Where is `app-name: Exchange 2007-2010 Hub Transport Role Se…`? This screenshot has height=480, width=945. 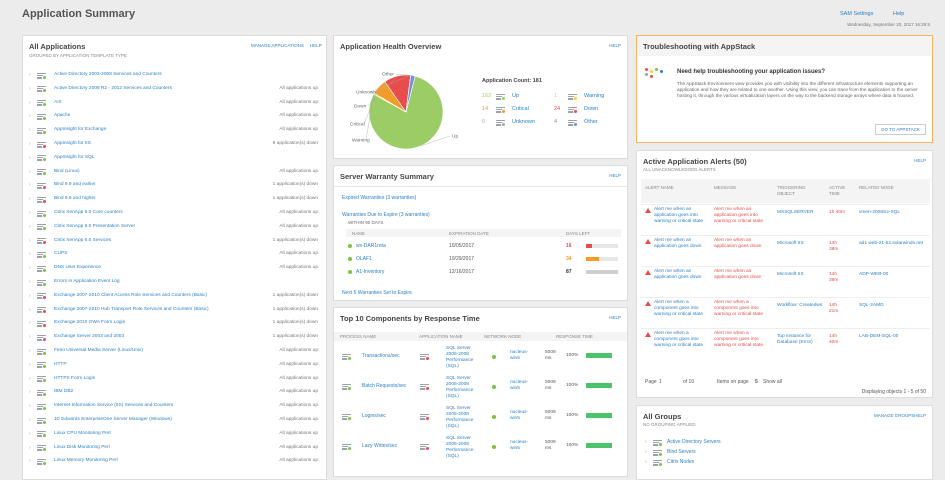 app-name: Exchange 2007-2010 Hub Transport Role Se… is located at coordinates (131, 309).